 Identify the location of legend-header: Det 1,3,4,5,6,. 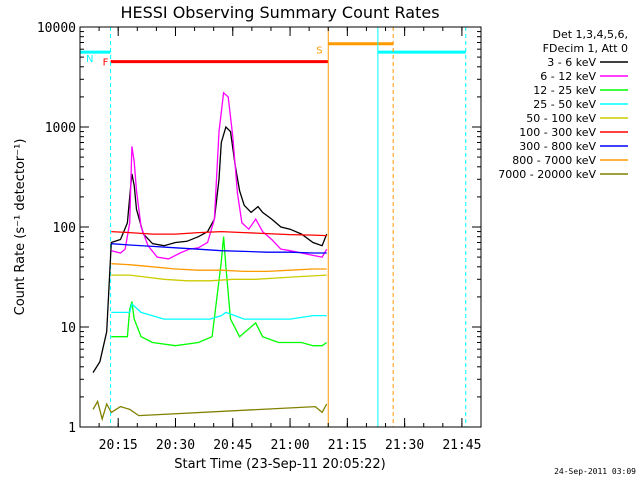
(590, 34).